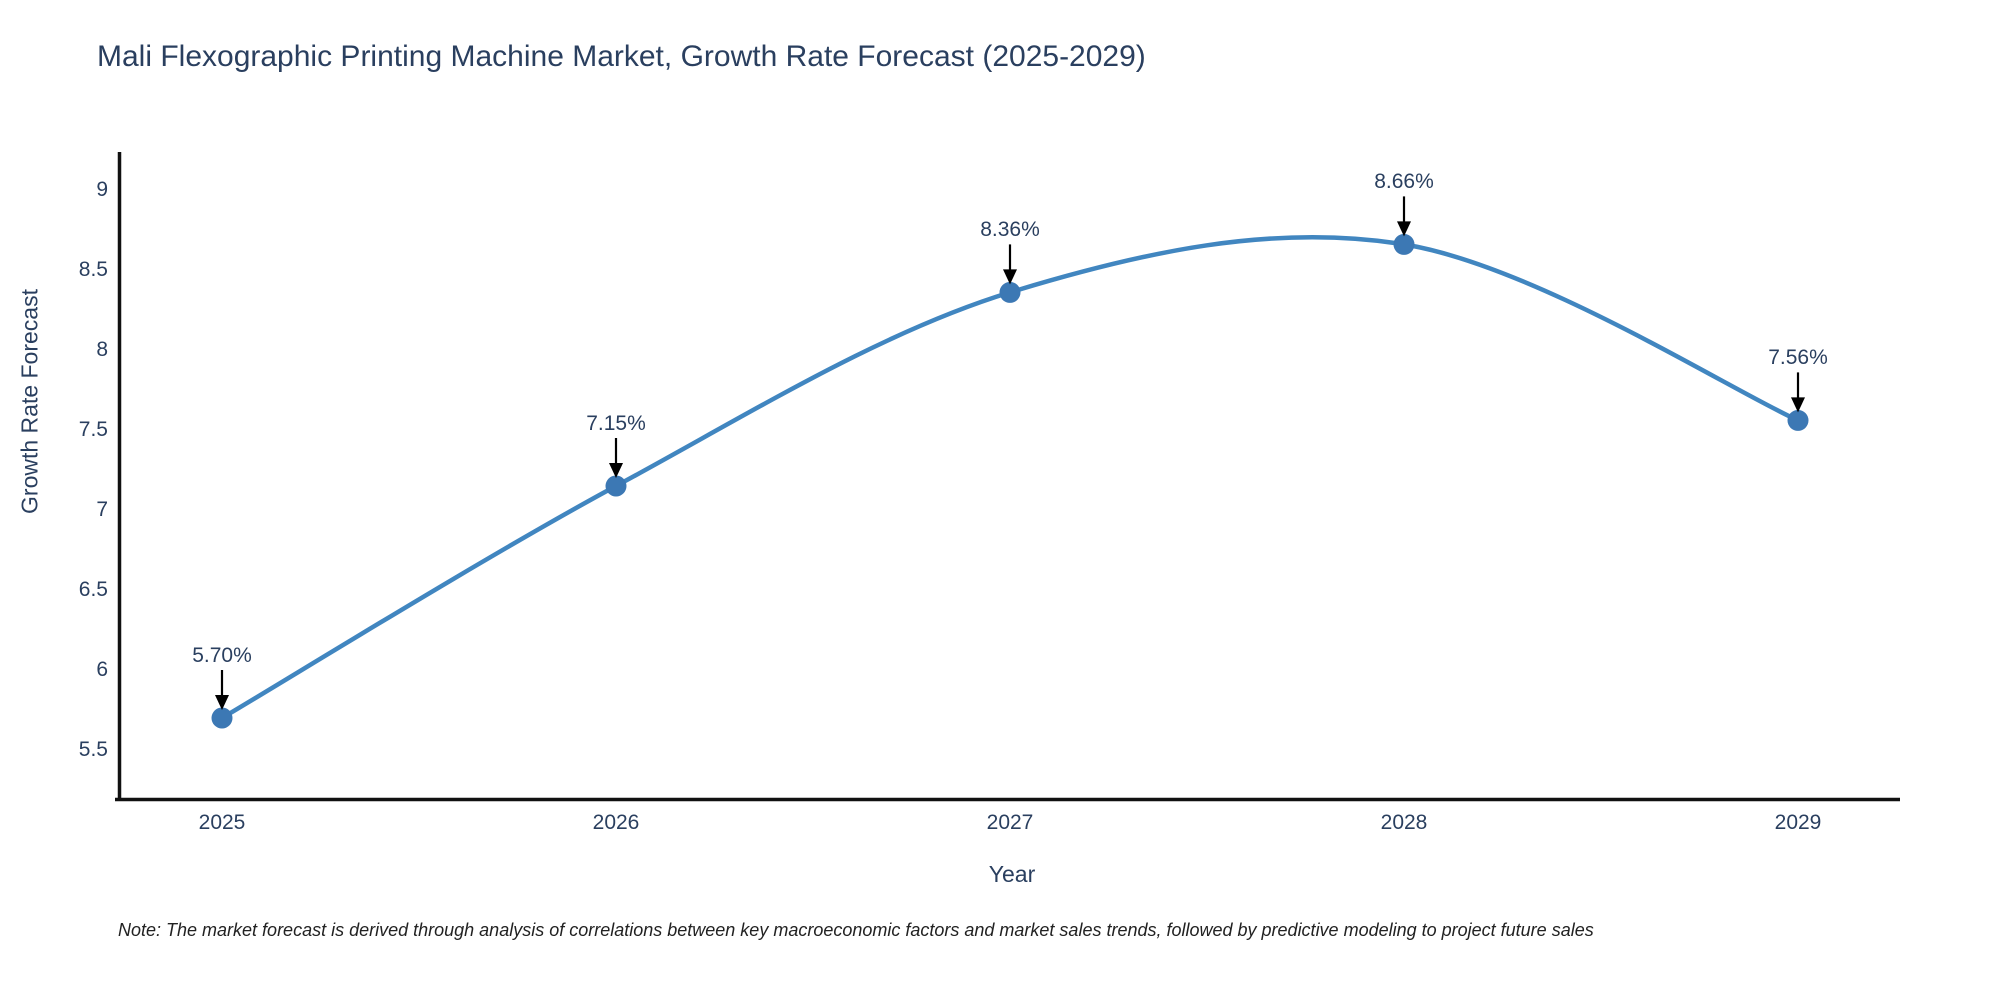  What do you see at coordinates (1404, 822) in the screenshot?
I see `x-tick-label: 2028` at bounding box center [1404, 822].